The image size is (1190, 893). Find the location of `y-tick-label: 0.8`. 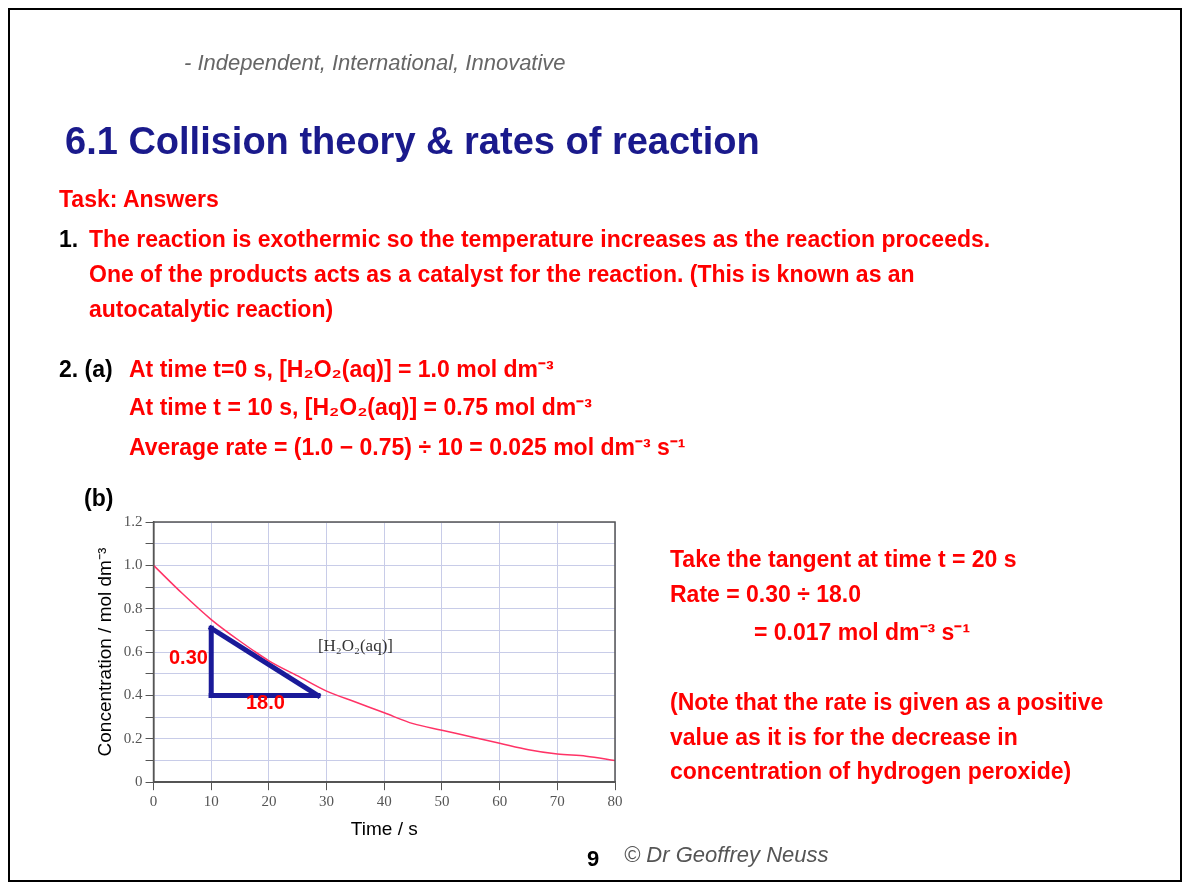

y-tick-label: 0.8 is located at coordinates (133, 607).